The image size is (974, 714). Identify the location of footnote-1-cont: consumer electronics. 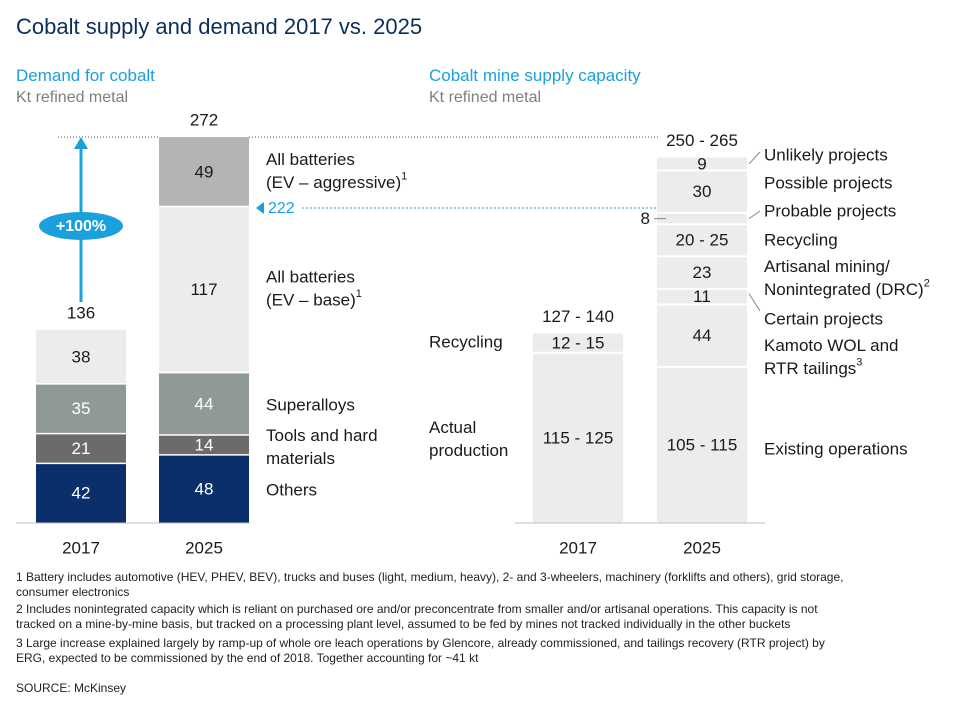
(73, 592).